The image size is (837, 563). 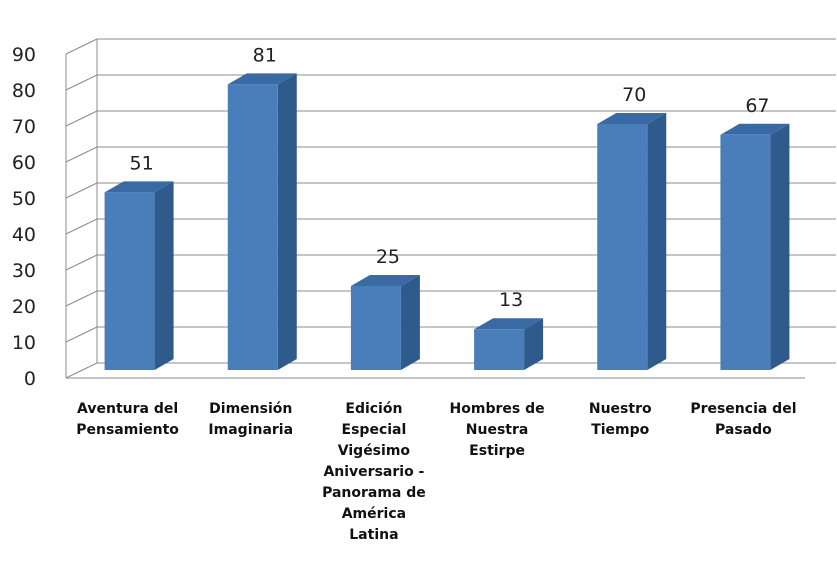 I want to click on y-tick-label: 50, so click(x=24, y=199).